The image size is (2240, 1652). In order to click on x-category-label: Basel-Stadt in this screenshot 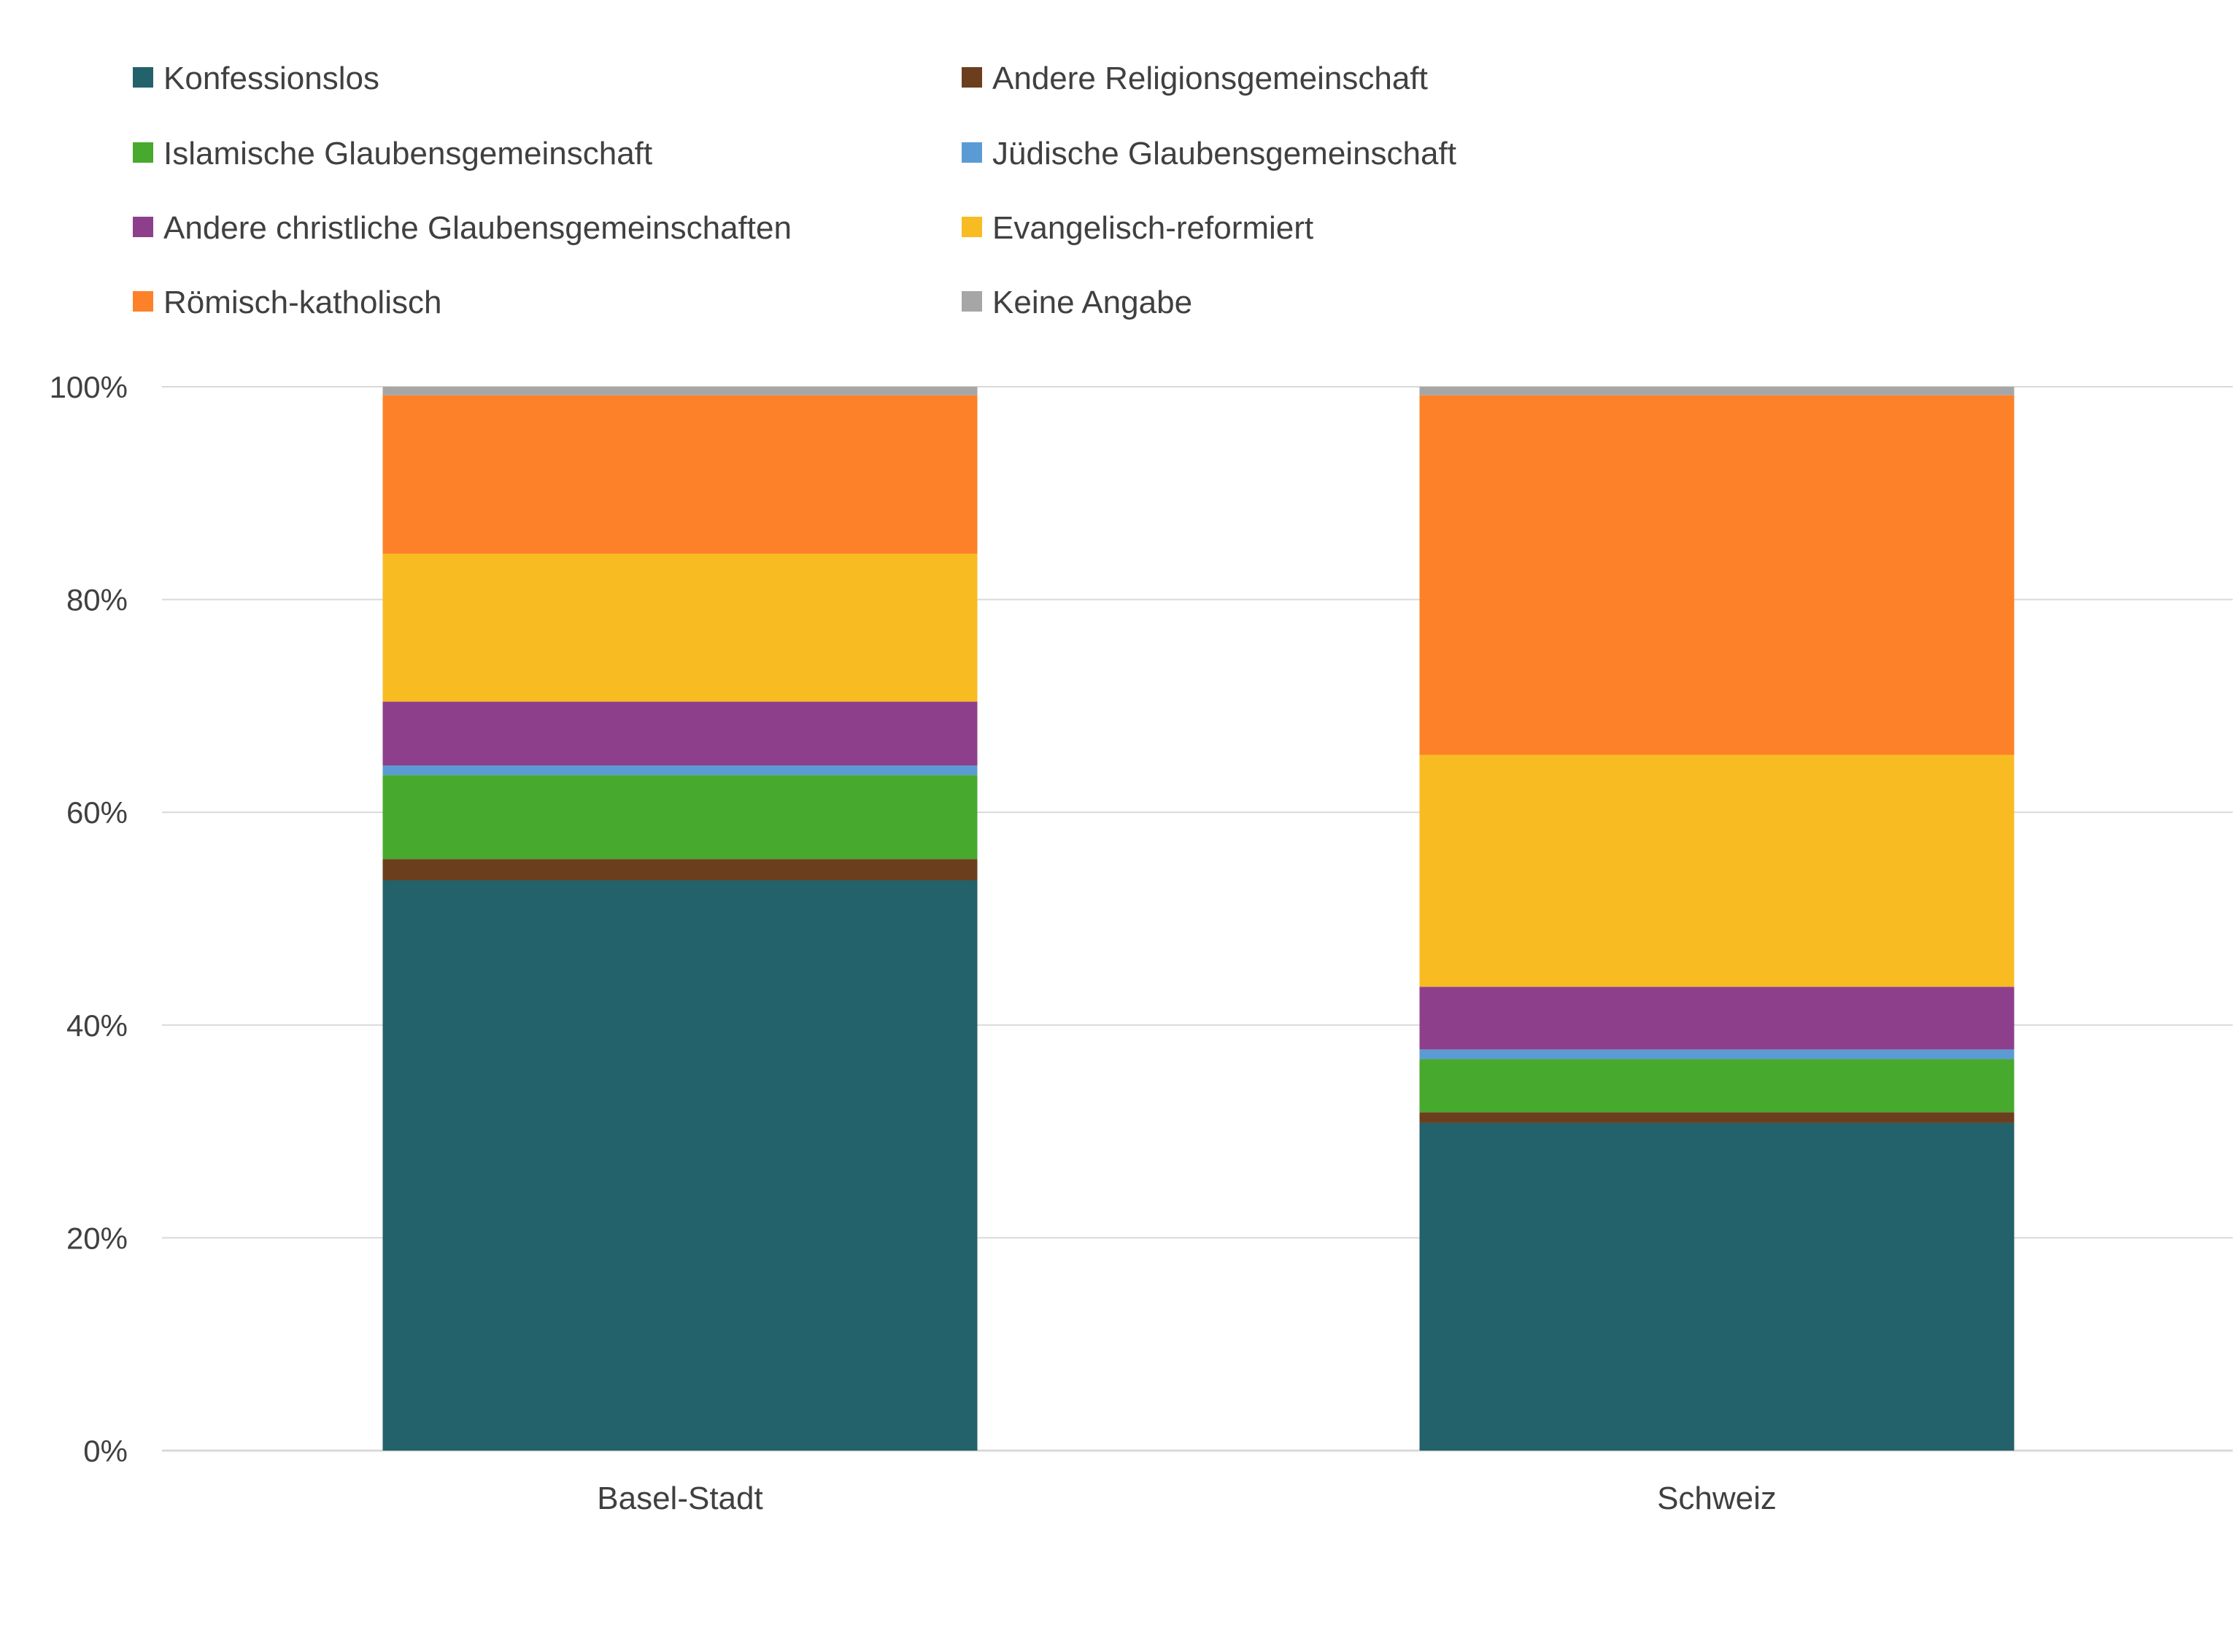, I will do `click(679, 1499)`.